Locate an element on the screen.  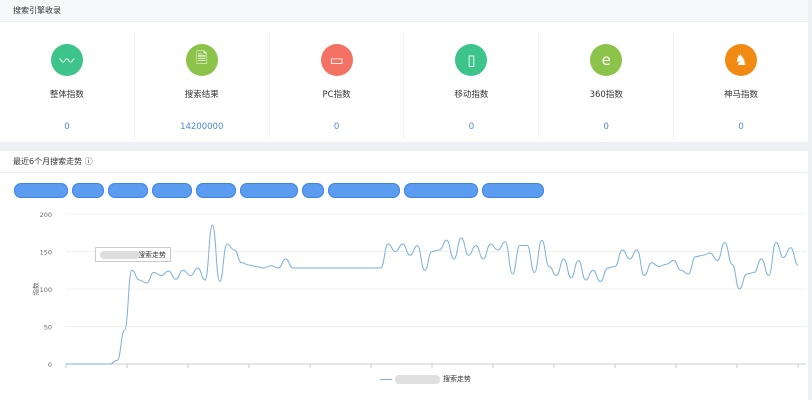
stat-label: 整体指数 is located at coordinates (66, 95).